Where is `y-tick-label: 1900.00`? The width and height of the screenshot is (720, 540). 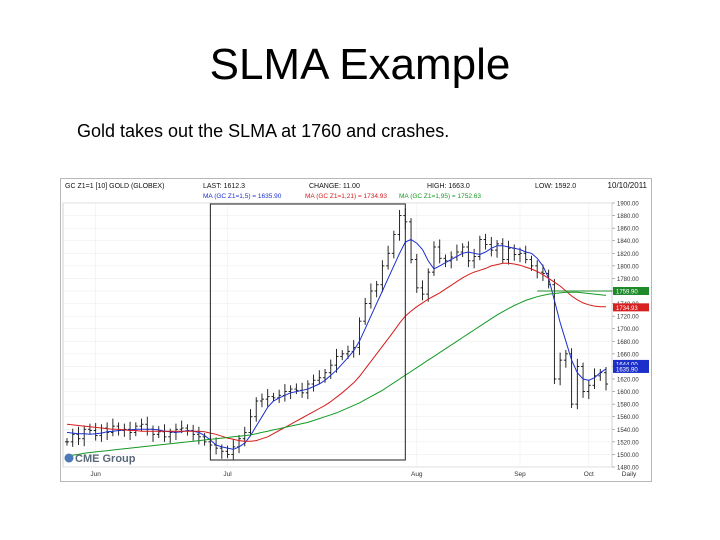
y-tick-label: 1900.00 is located at coordinates (628, 205).